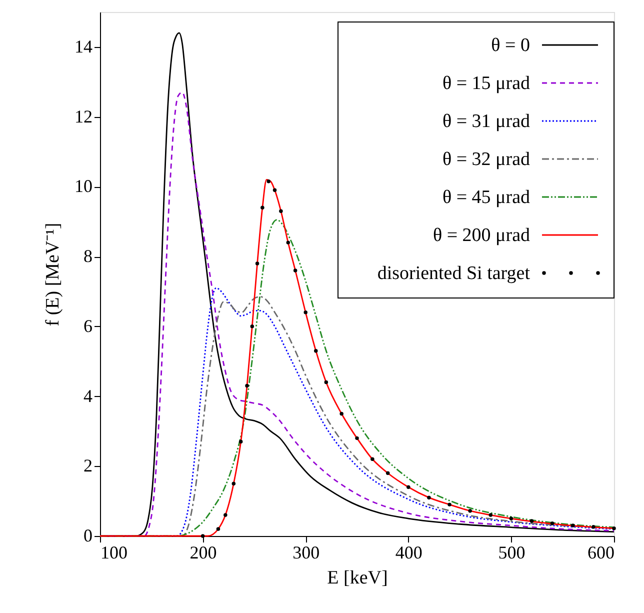  What do you see at coordinates (454, 273) in the screenshot?
I see `legend-label: disoriented Si target` at bounding box center [454, 273].